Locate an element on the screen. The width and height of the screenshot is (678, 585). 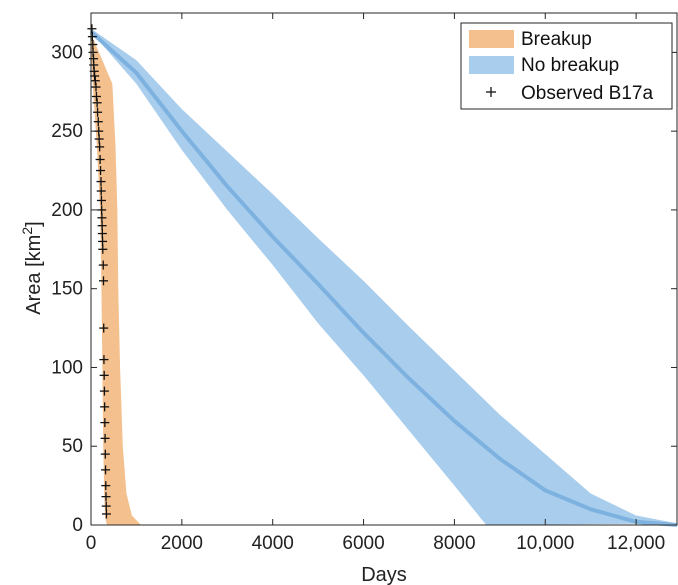
x-axis-label: Days is located at coordinates (384, 574).